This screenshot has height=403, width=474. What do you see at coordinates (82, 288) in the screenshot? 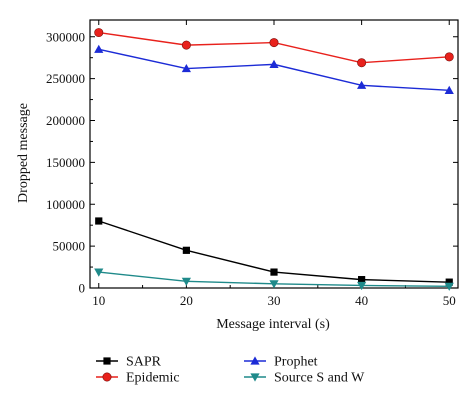
I see `y-tick-label: 0` at bounding box center [82, 288].